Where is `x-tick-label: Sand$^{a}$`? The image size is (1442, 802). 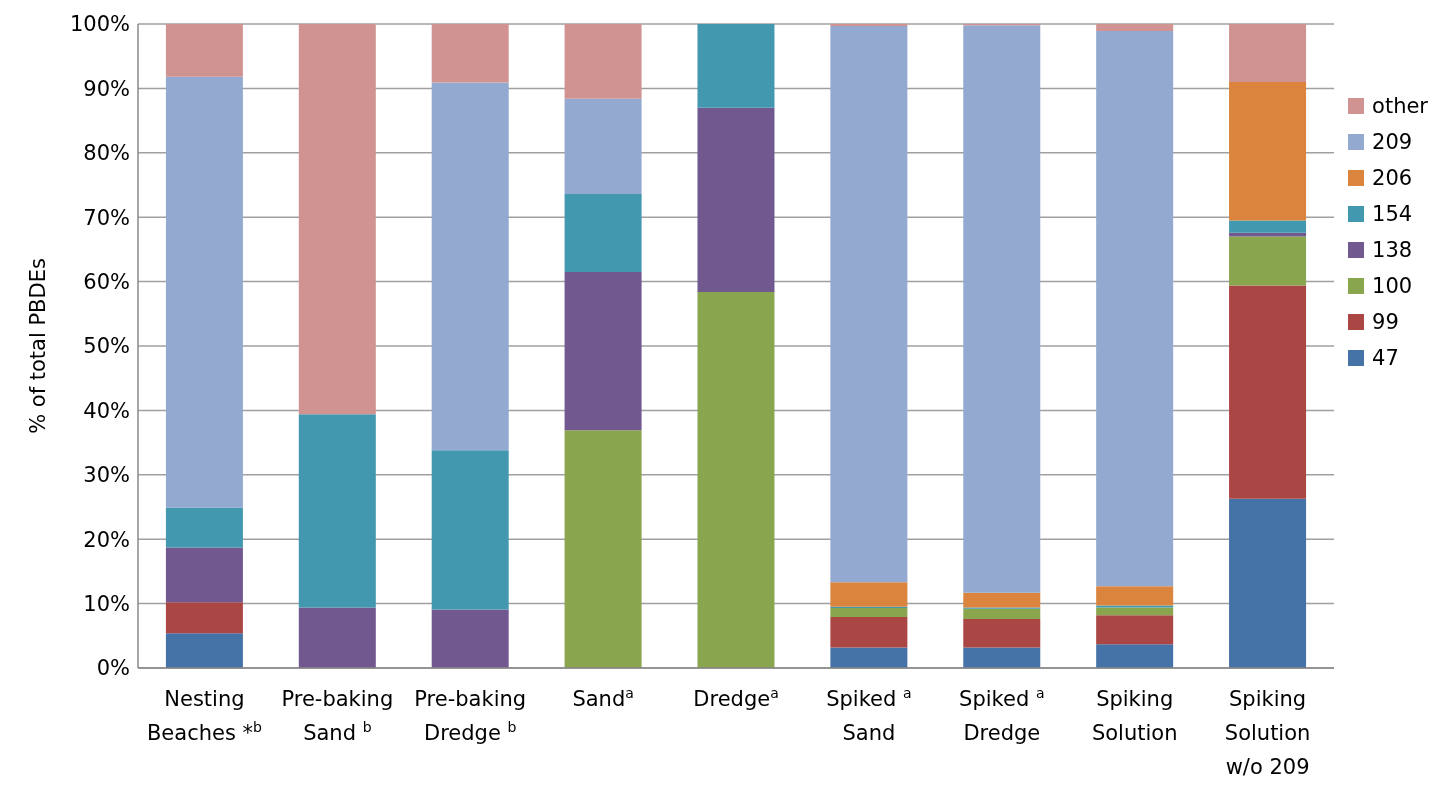
x-tick-label: Sand$^{a}$ is located at coordinates (603, 698).